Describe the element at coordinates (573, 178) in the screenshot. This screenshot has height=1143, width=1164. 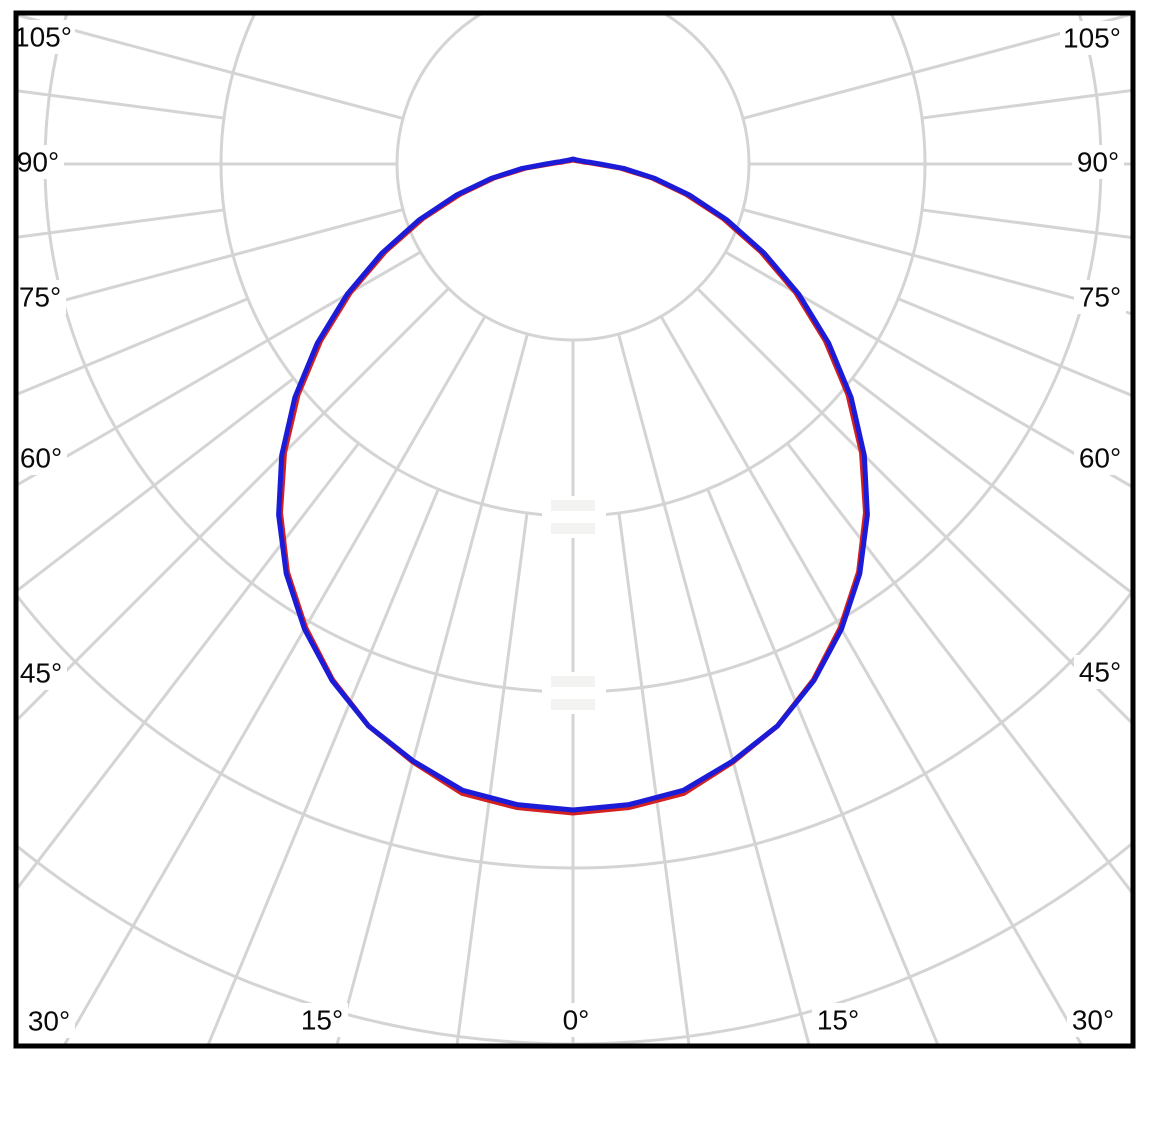
I see `grid-ring` at that location.